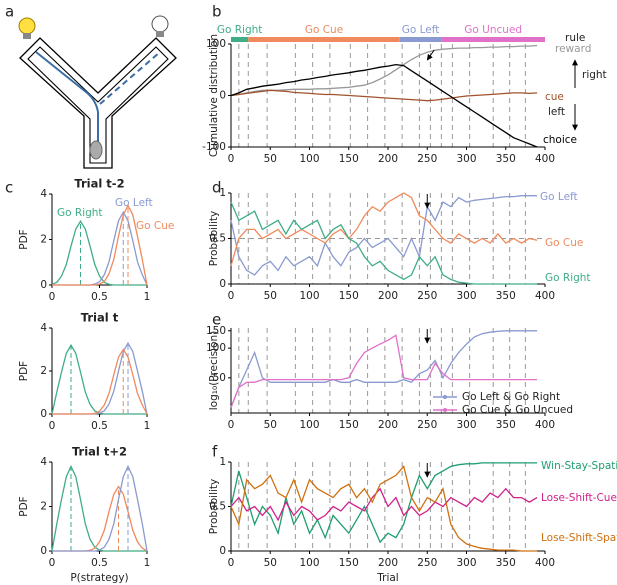  I want to click on annotation: left, so click(556, 112).